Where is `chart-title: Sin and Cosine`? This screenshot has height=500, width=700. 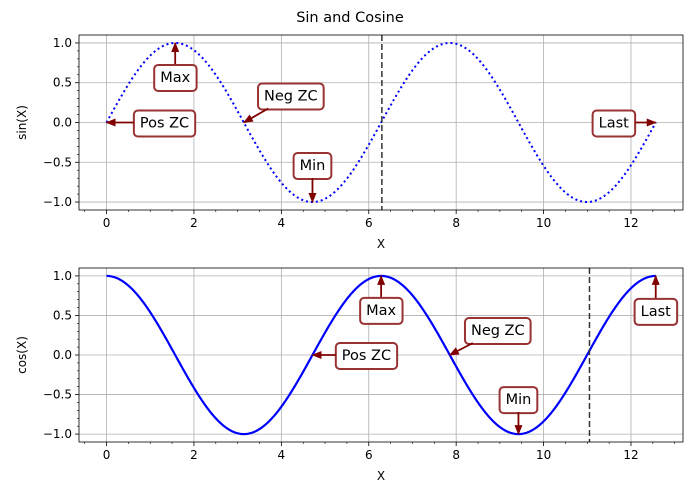 chart-title: Sin and Cosine is located at coordinates (350, 18).